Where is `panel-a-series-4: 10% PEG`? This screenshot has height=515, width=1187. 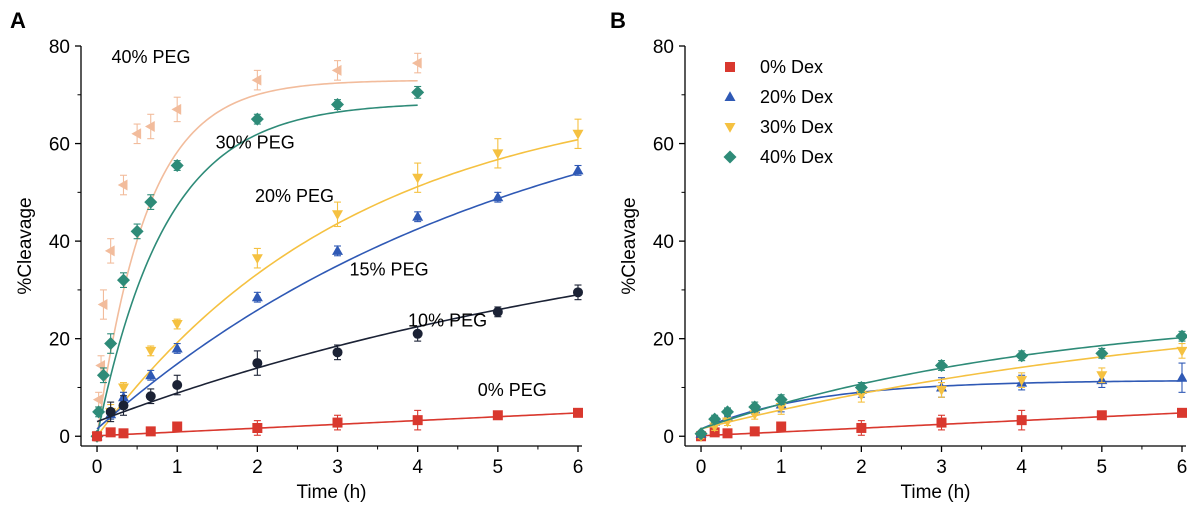 panel-a-series-4: 10% PEG is located at coordinates (337, 363).